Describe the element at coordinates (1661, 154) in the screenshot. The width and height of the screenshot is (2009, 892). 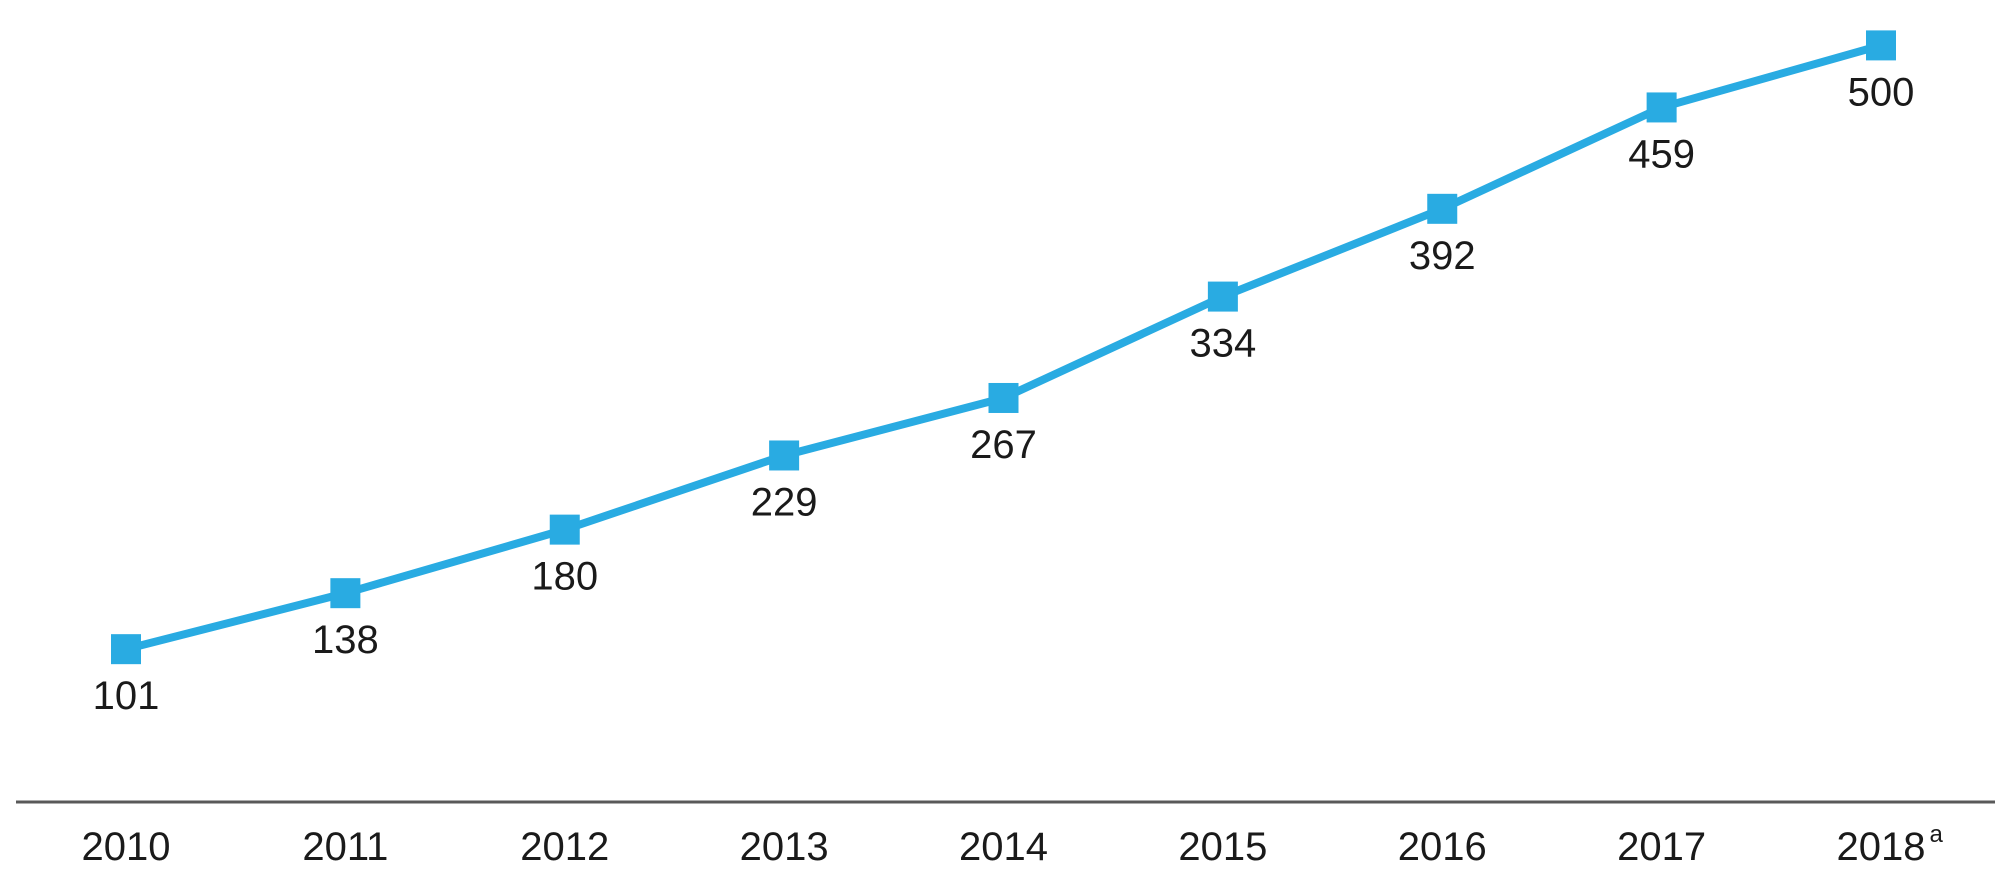
I see `data-label-2017: 459` at that location.